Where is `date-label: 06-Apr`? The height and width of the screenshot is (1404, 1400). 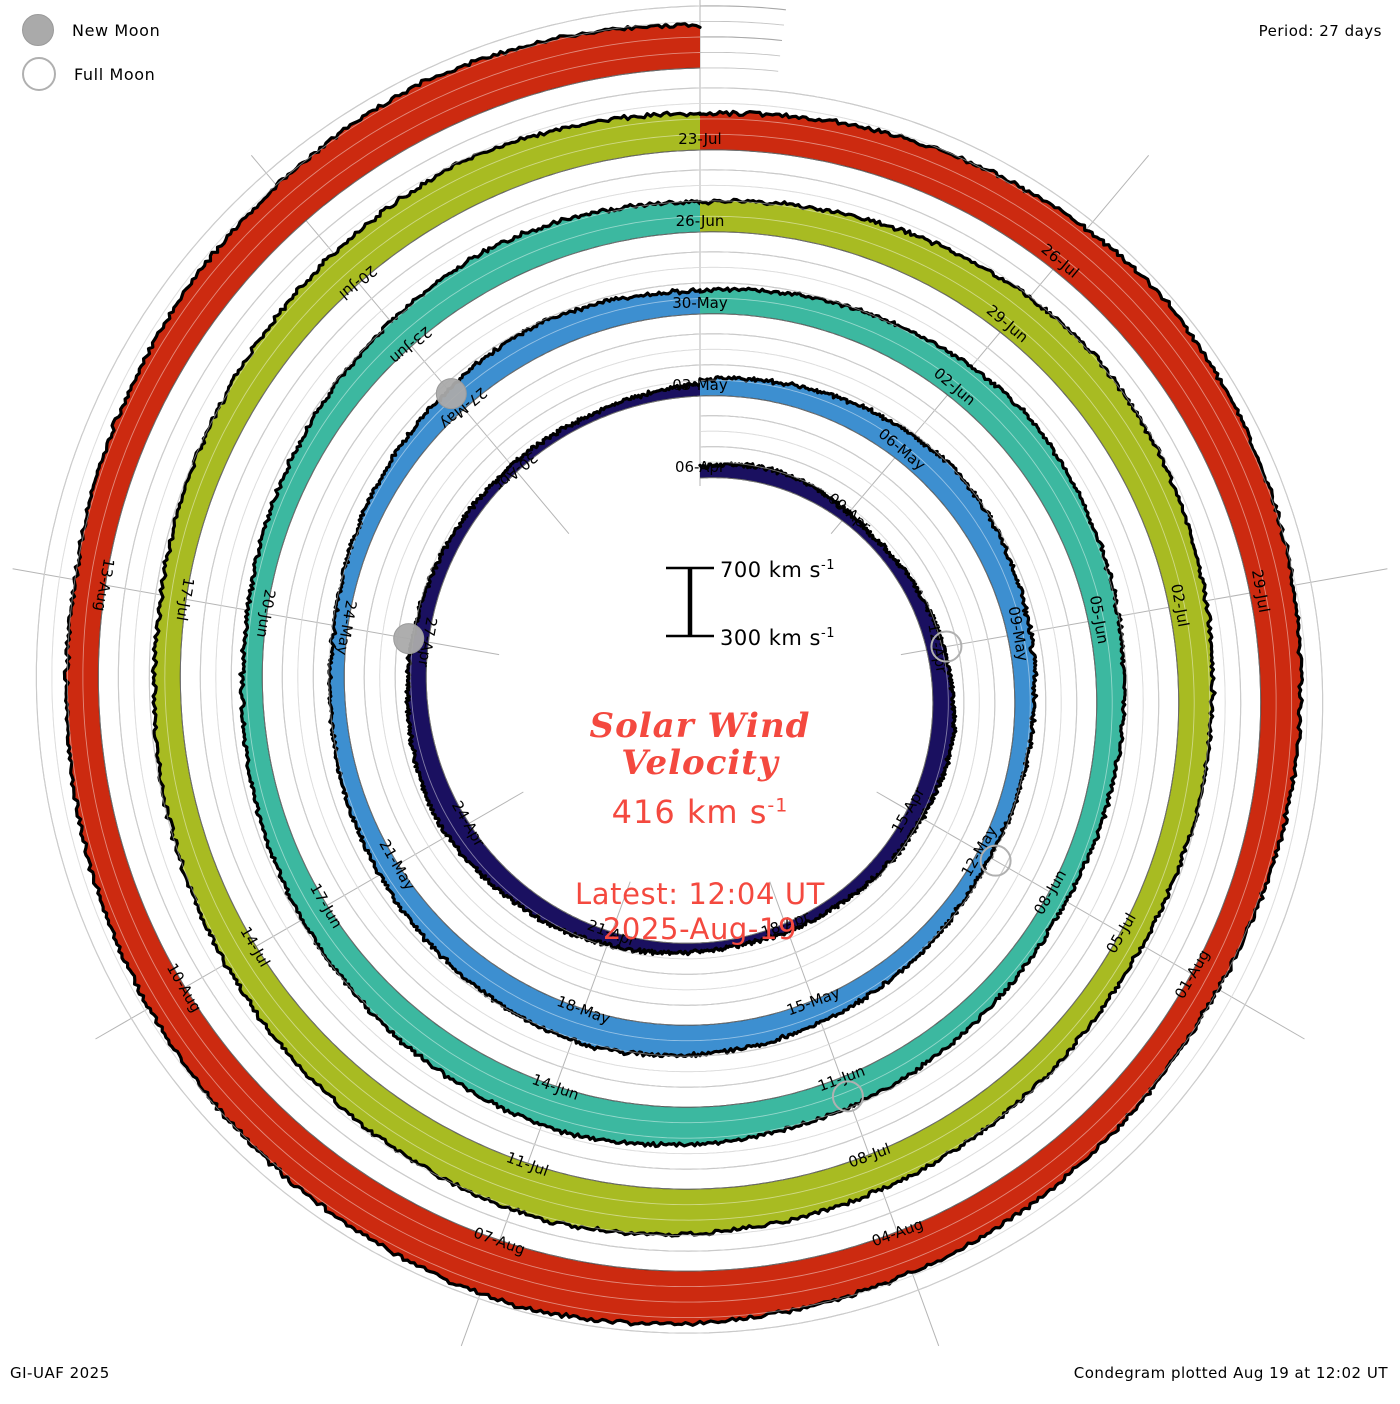
date-label: 06-Apr is located at coordinates (700, 467).